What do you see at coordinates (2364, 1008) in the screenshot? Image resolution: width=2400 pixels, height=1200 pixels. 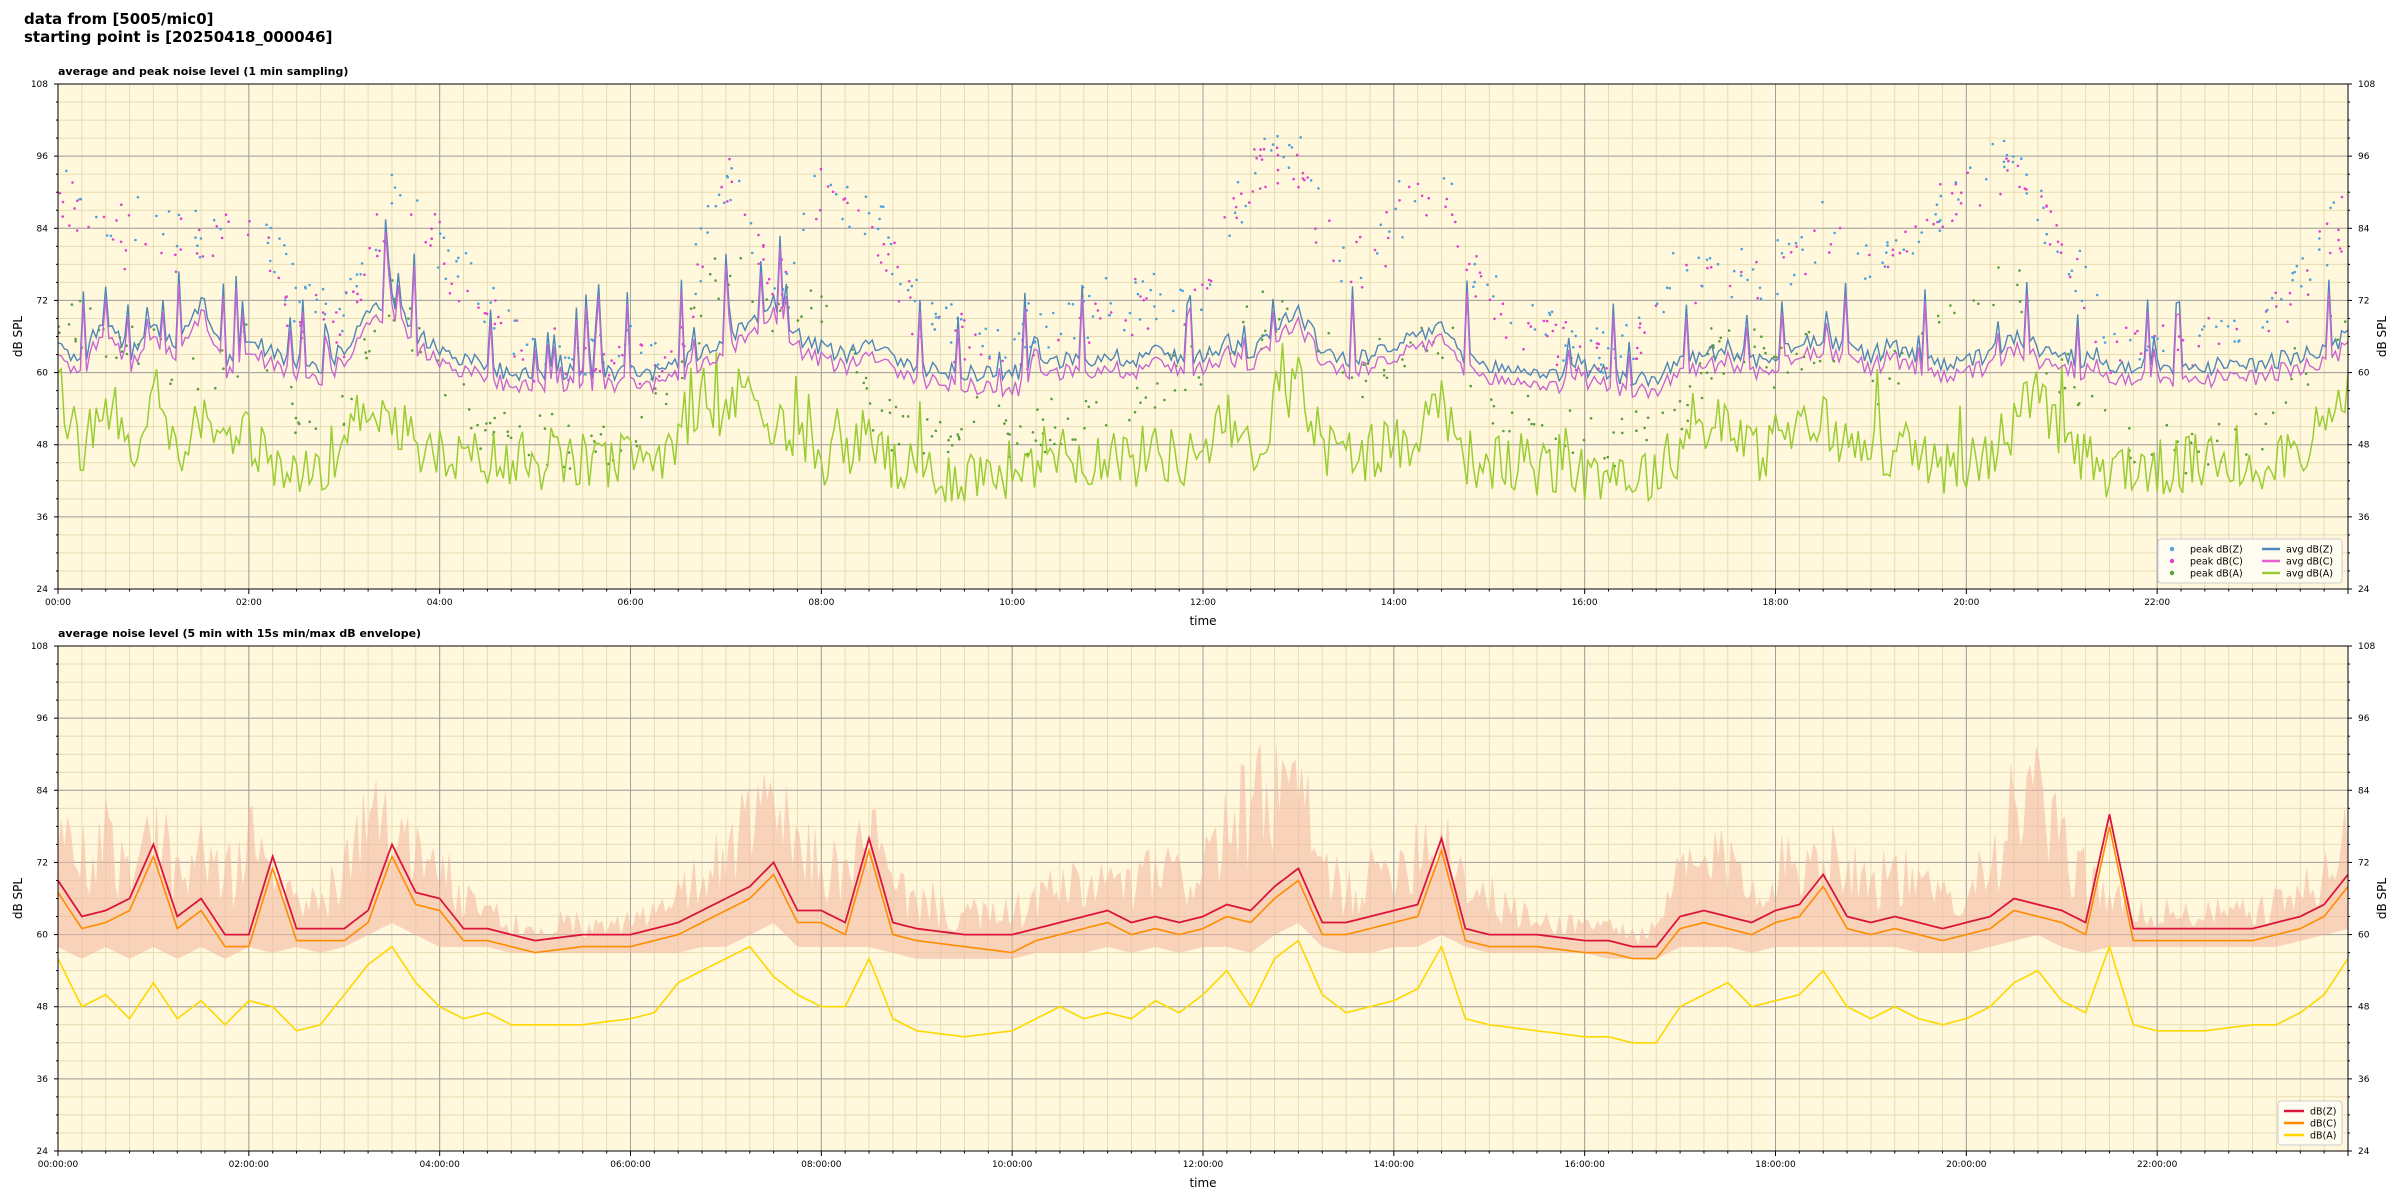 I see `y-tick-label-right: 48` at bounding box center [2364, 1008].